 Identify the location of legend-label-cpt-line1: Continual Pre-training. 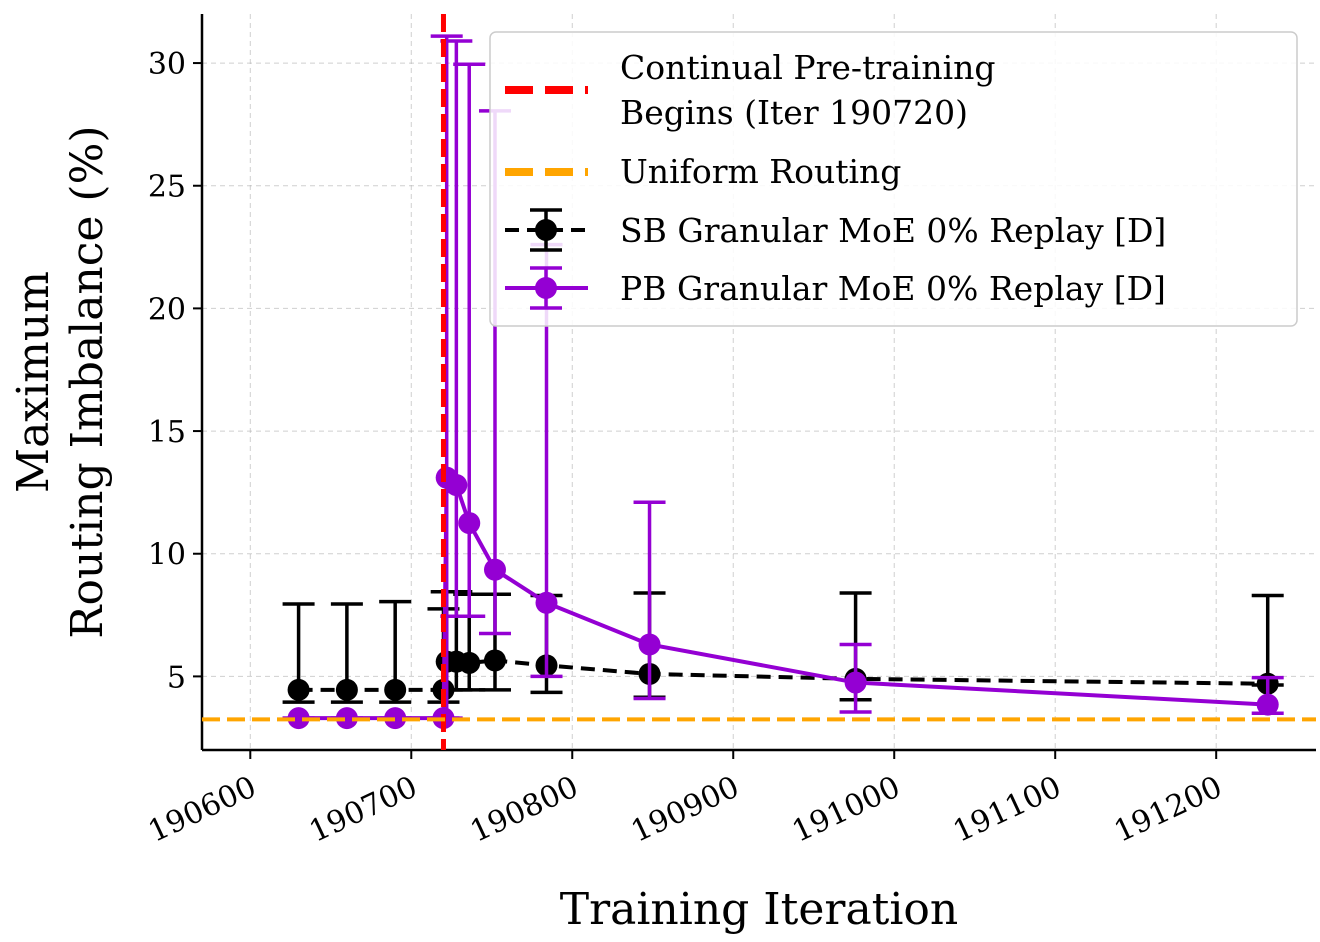
(808, 67).